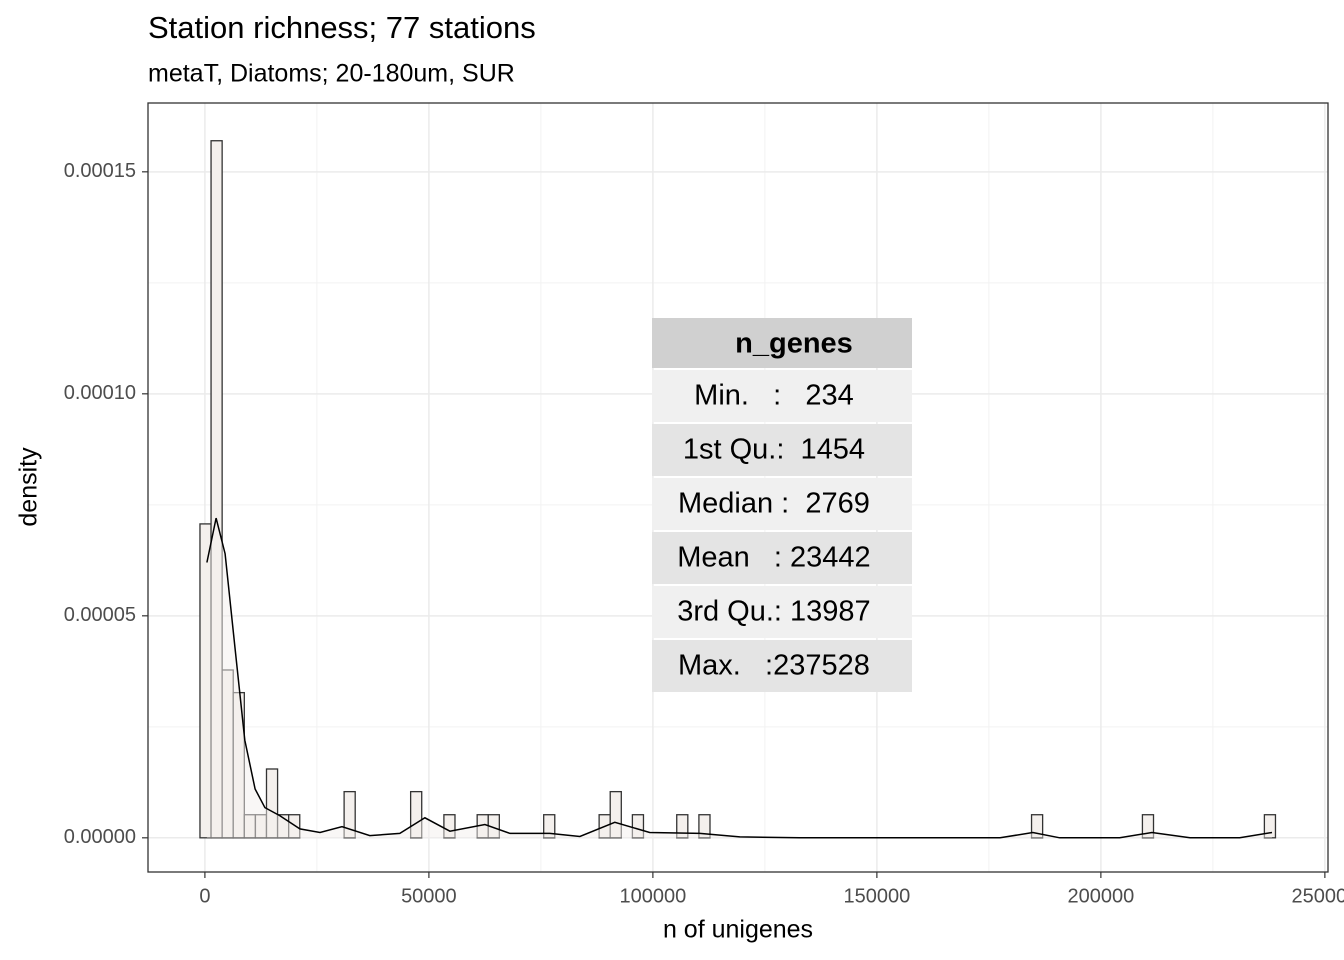  I want to click on x-axis-title: n of unigenes, so click(738, 930).